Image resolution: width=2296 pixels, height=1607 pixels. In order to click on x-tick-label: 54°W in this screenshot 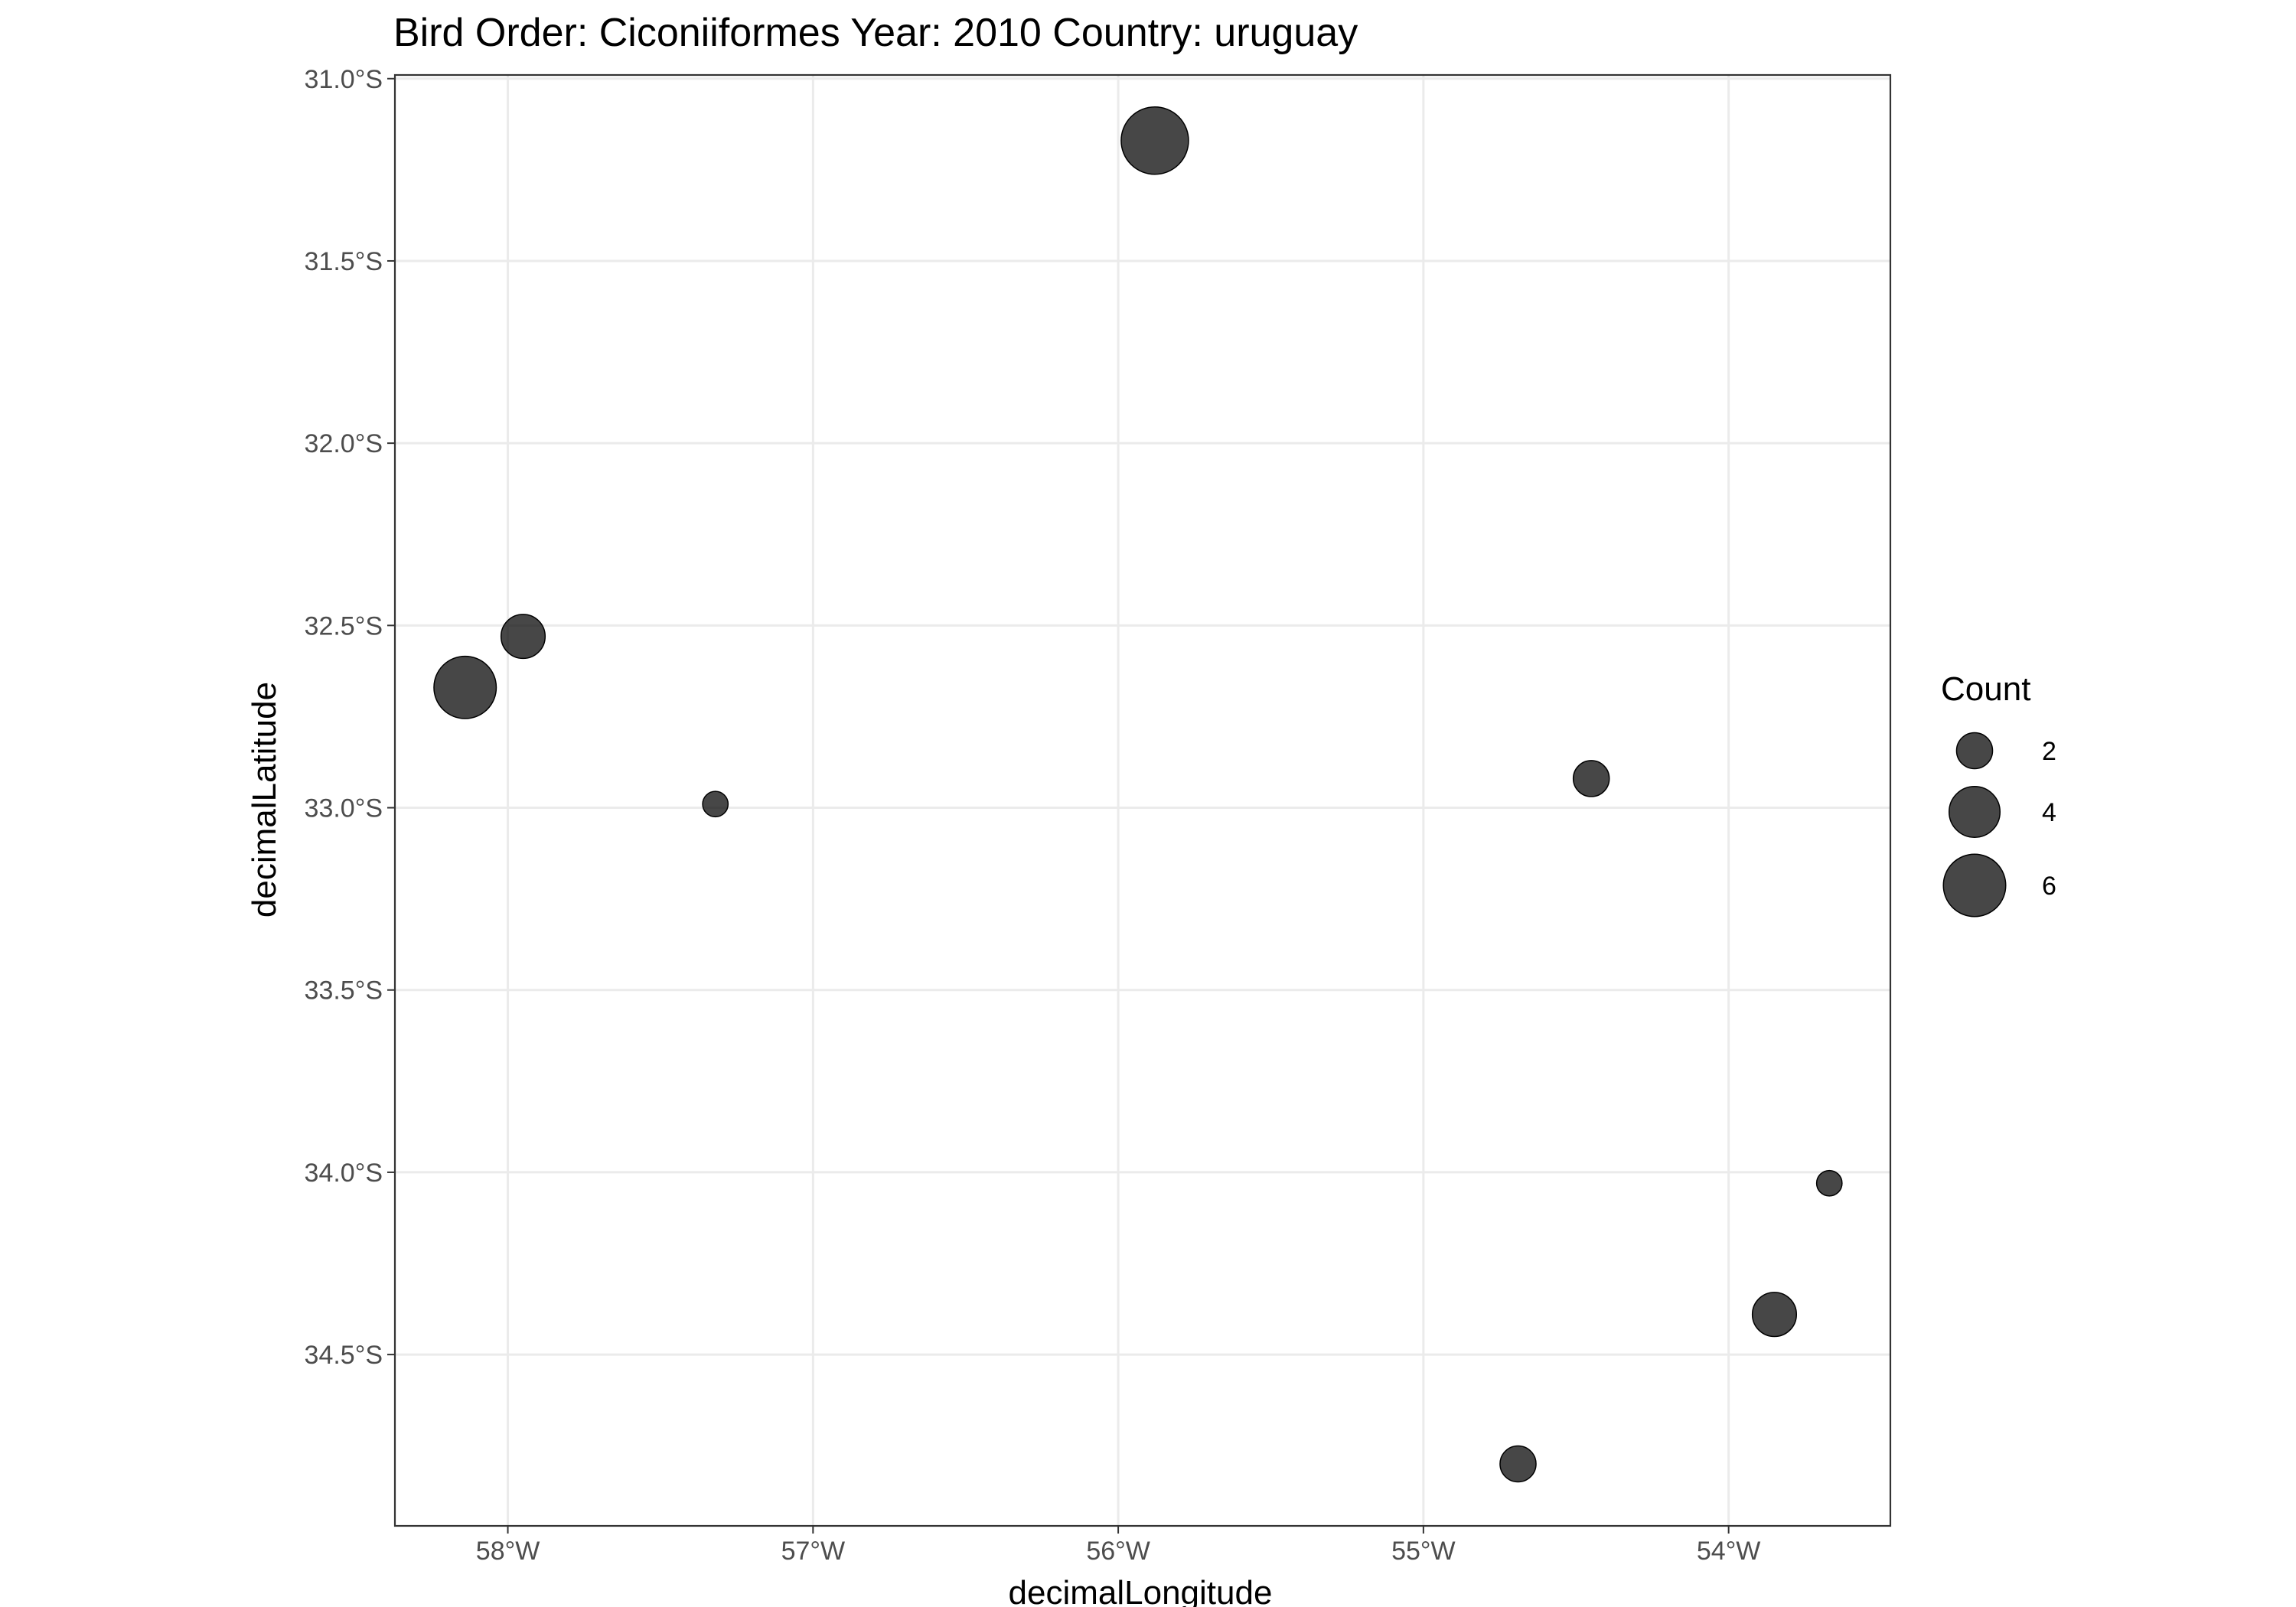, I will do `click(1729, 1551)`.